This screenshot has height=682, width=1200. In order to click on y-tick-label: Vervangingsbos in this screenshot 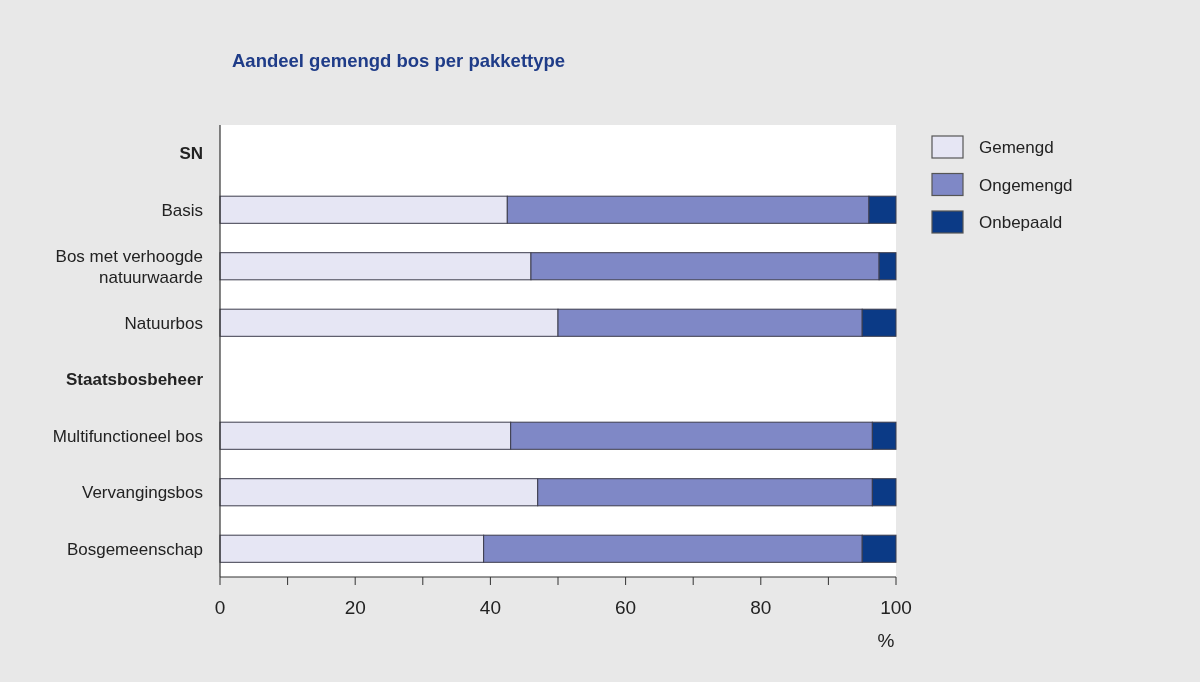, I will do `click(142, 493)`.